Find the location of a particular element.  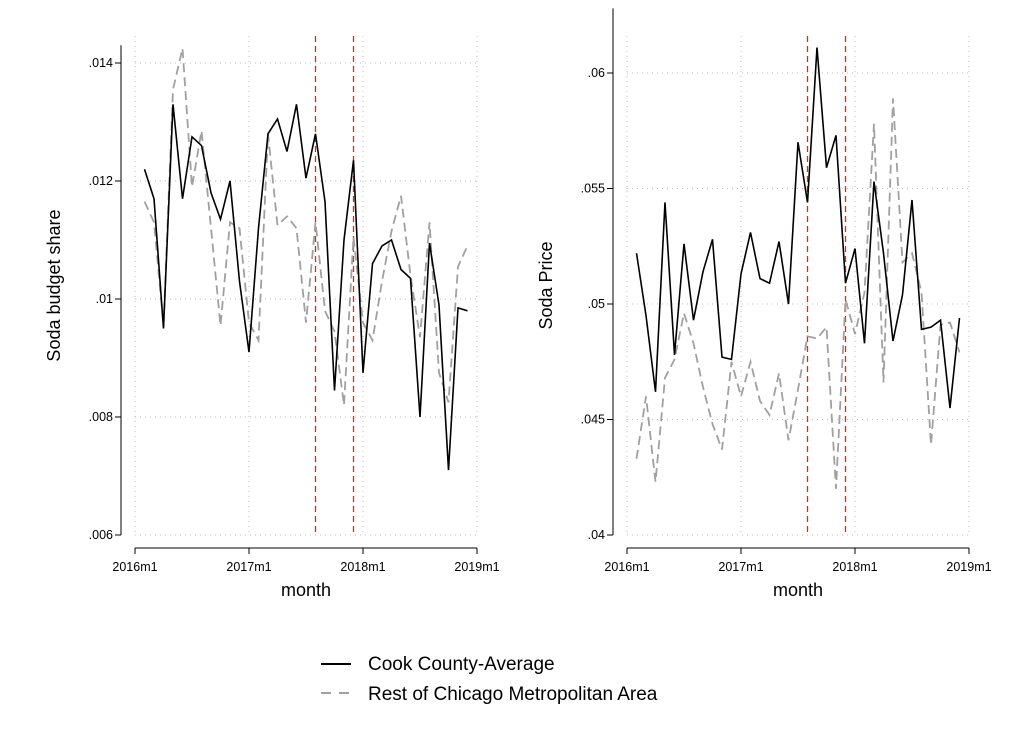

y-tick-label: .045 is located at coordinates (593, 420).